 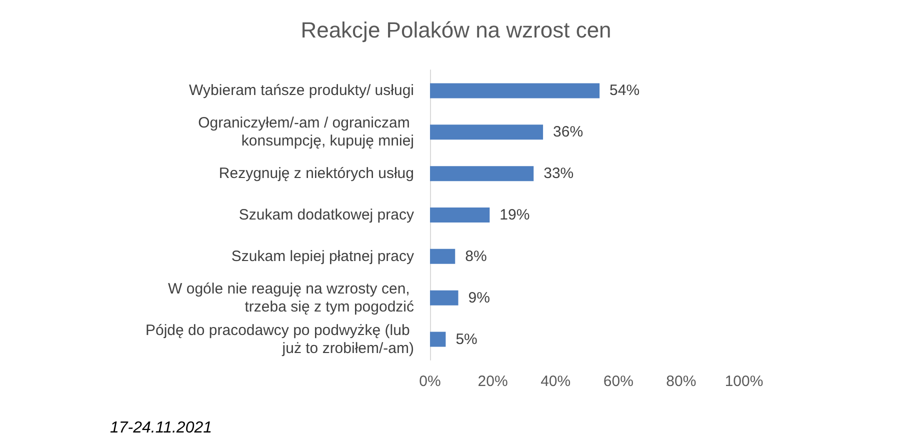 What do you see at coordinates (280, 339) in the screenshot?
I see `y-tick-label: Pójdę do pracodawcy po podwyżkę (lub już to zrobiłem/-am)` at bounding box center [280, 339].